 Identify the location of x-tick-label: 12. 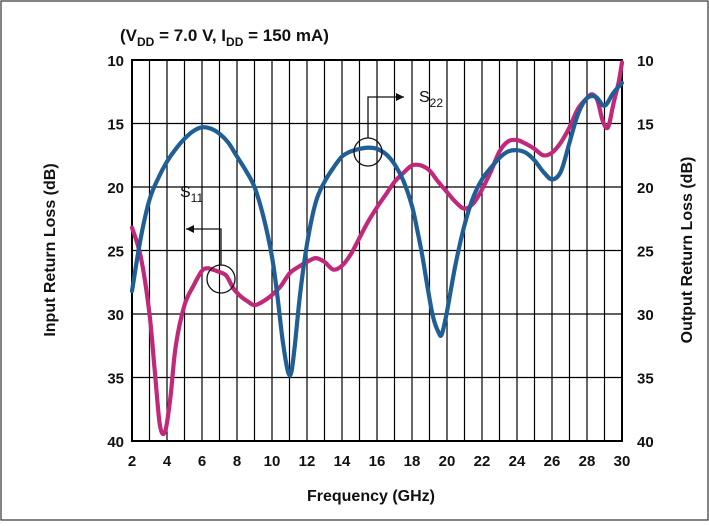
(307, 461).